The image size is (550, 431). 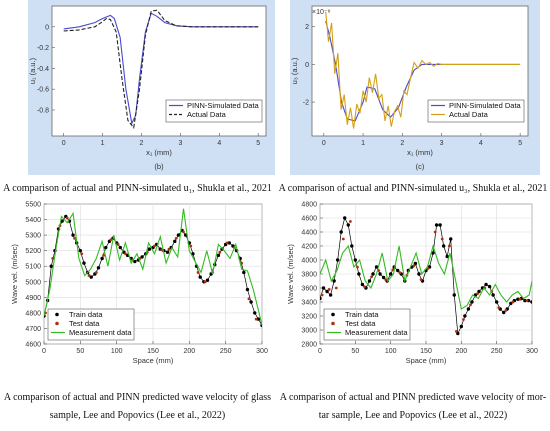 What do you see at coordinates (142, 143) in the screenshot?
I see `x-tick-label: 2` at bounding box center [142, 143].